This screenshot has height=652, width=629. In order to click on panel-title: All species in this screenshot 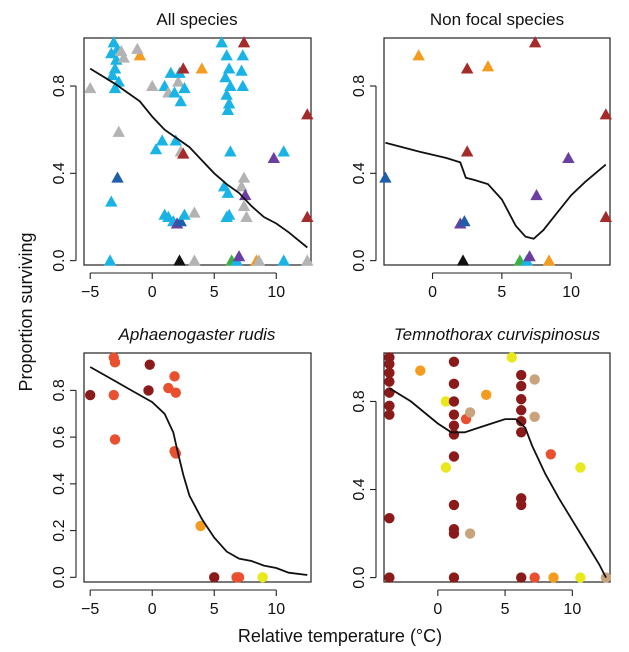, I will do `click(196, 19)`.